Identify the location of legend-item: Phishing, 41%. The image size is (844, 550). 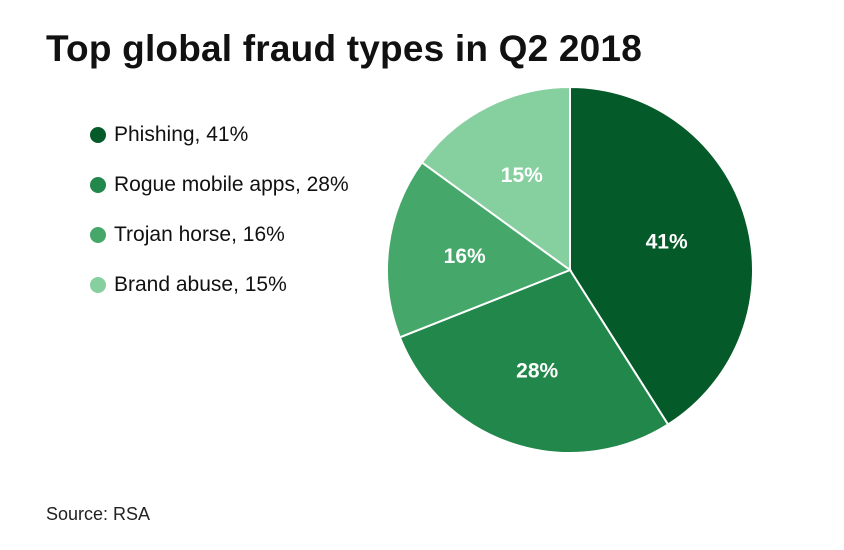
(219, 135).